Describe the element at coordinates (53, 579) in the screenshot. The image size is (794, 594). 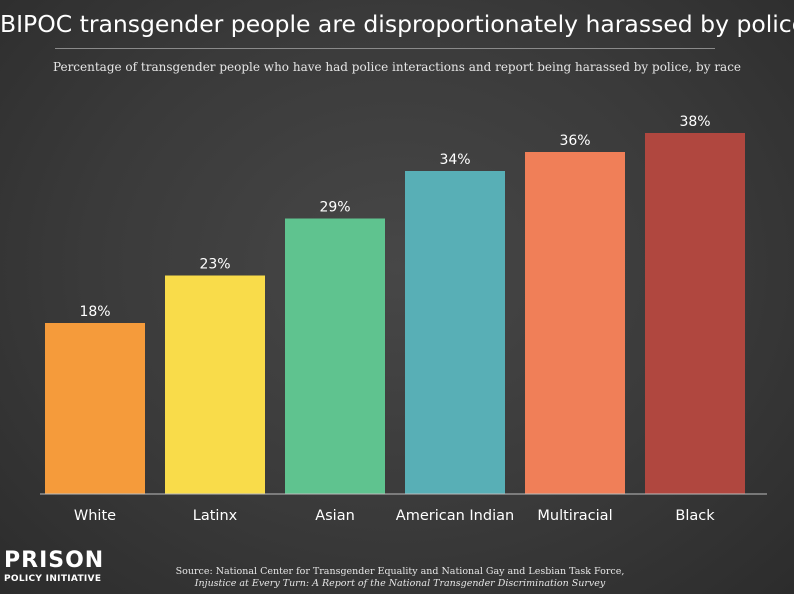
I see `logo-bottom-text: POLICY INITIATIVE` at that location.